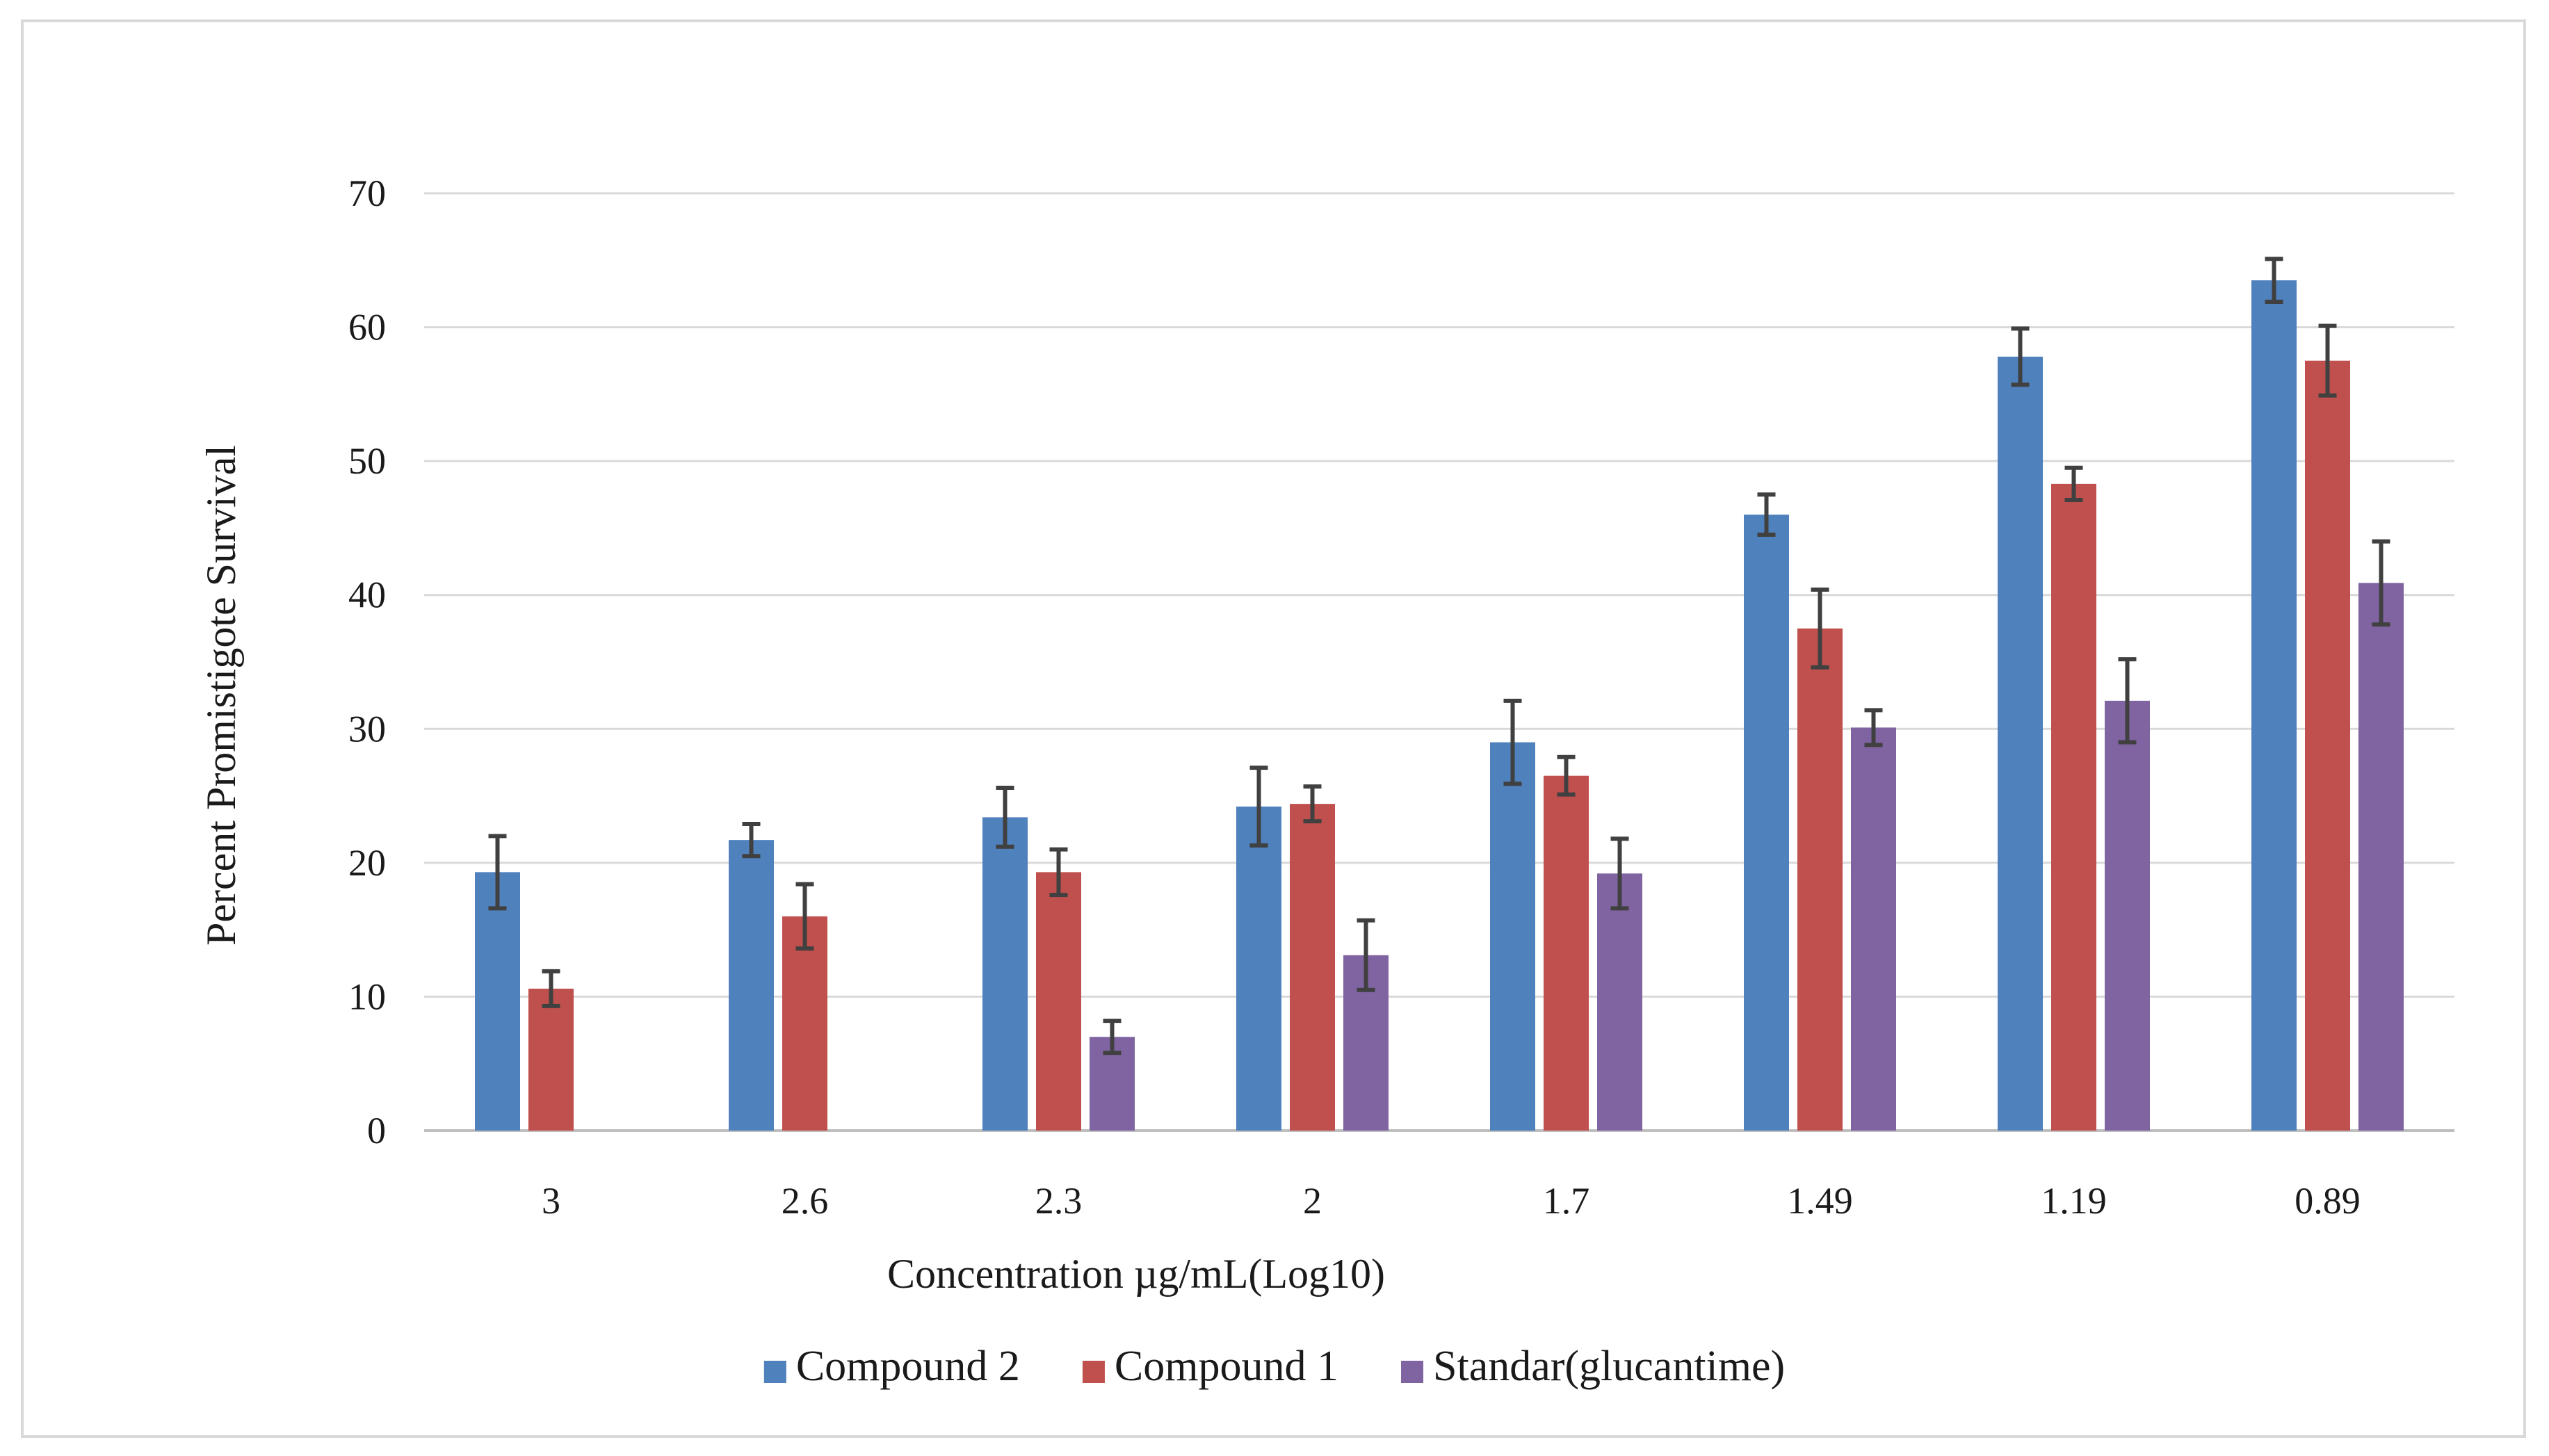 The height and width of the screenshot is (1456, 2549). Describe the element at coordinates (806, 1201) in the screenshot. I see `x-tick-label: 2.6` at that location.